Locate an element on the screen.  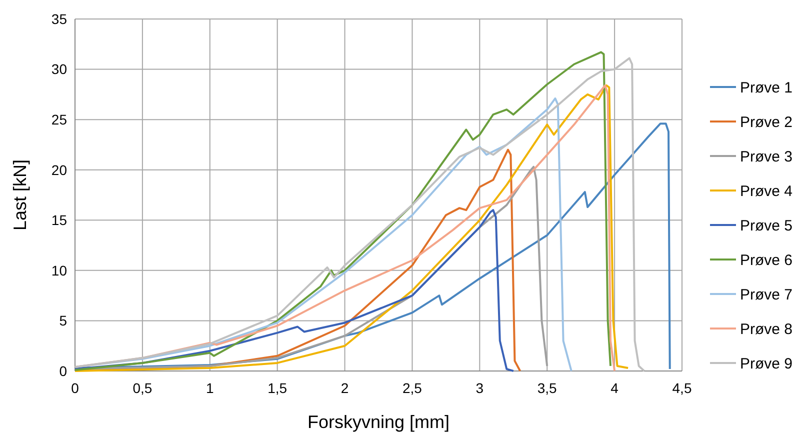
y-tick-label: 30 is located at coordinates (59, 69).